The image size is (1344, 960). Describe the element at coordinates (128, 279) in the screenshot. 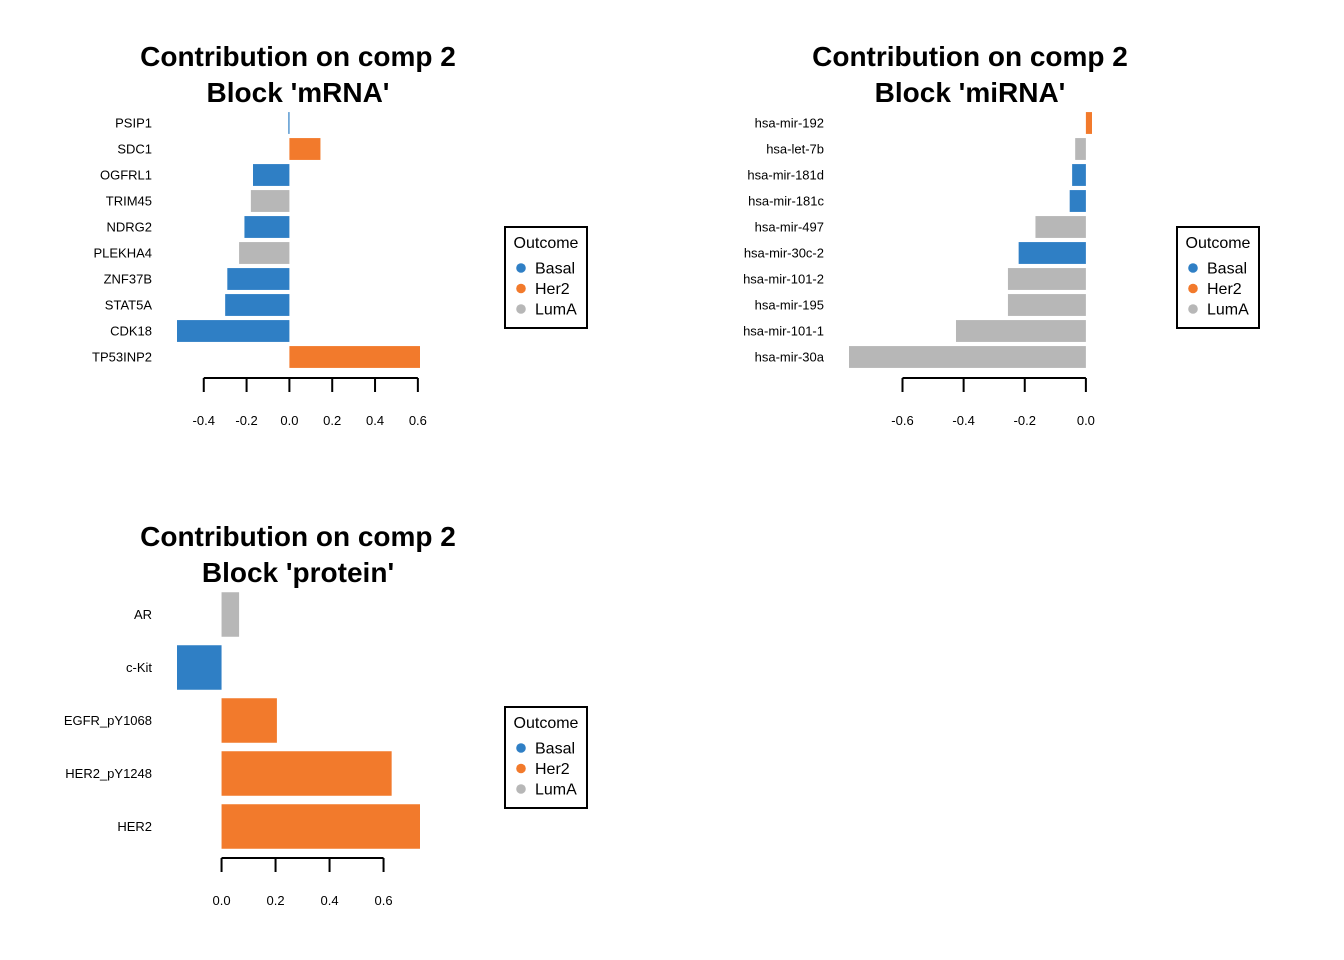

I see `category-label: ZNF37B` at that location.